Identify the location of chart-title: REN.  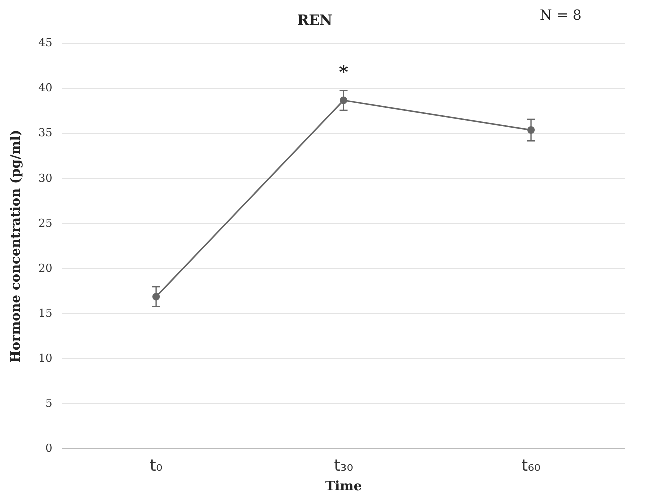
(315, 21).